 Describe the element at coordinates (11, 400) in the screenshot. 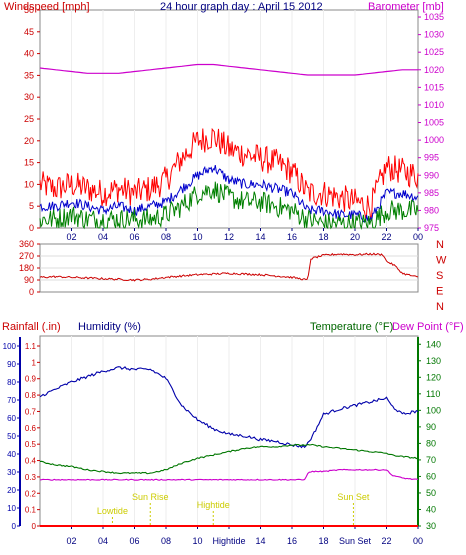

I see `humidity-tick-label: 70` at that location.